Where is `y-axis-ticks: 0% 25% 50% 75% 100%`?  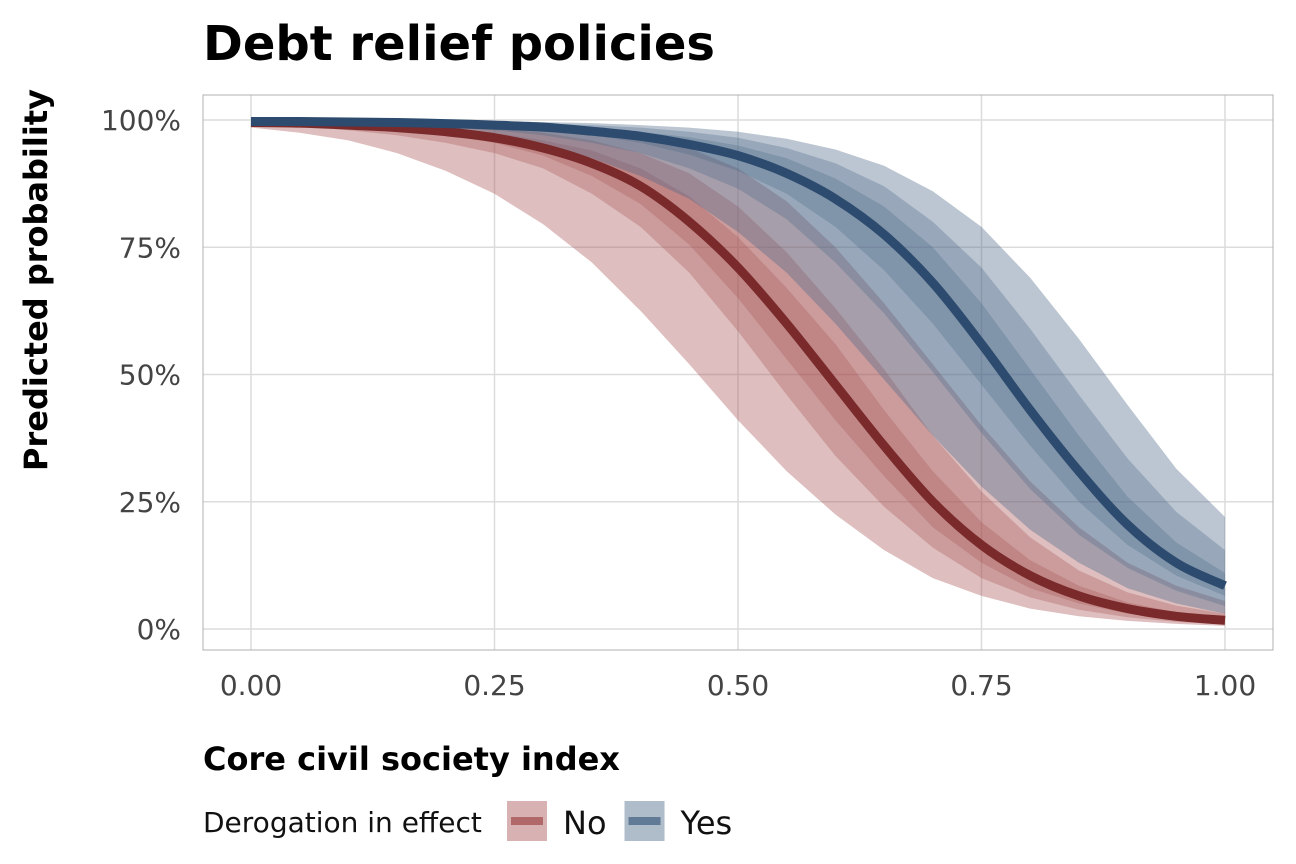
y-axis-ticks: 0% 25% 50% 75% 100% is located at coordinates (141, 375).